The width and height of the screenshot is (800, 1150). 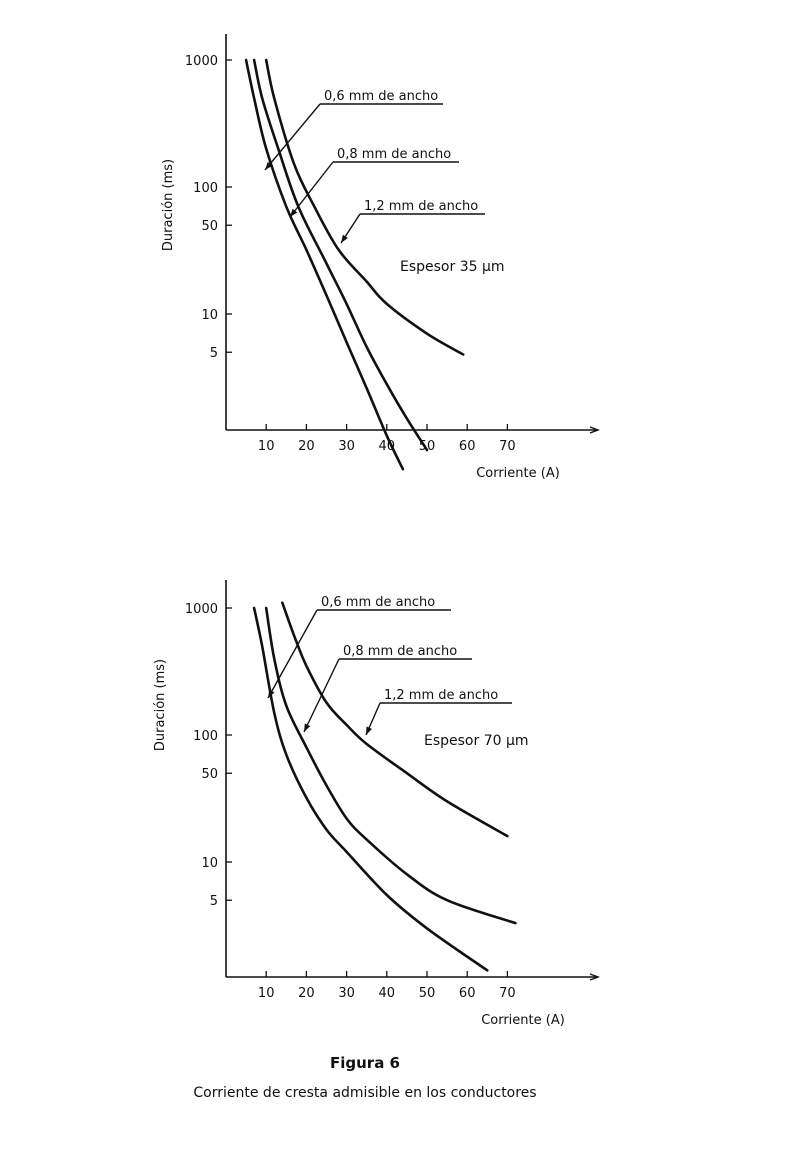 What do you see at coordinates (387, 993) in the screenshot?
I see `x-tick-label: 40` at bounding box center [387, 993].